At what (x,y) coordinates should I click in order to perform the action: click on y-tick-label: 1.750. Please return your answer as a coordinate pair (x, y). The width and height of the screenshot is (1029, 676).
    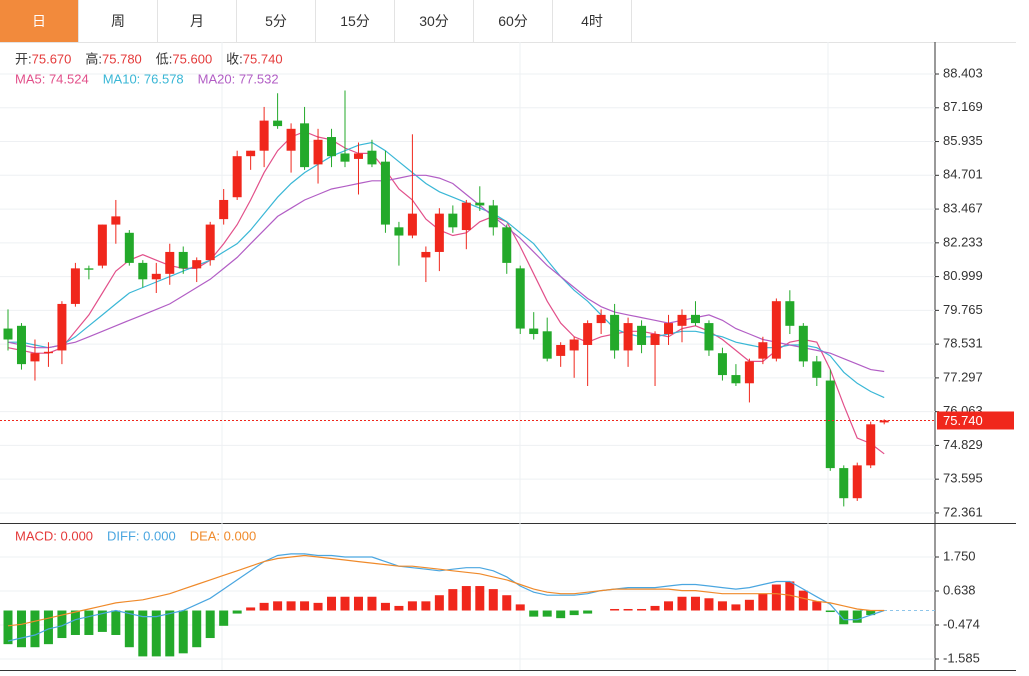
    Looking at the image, I should click on (959, 555).